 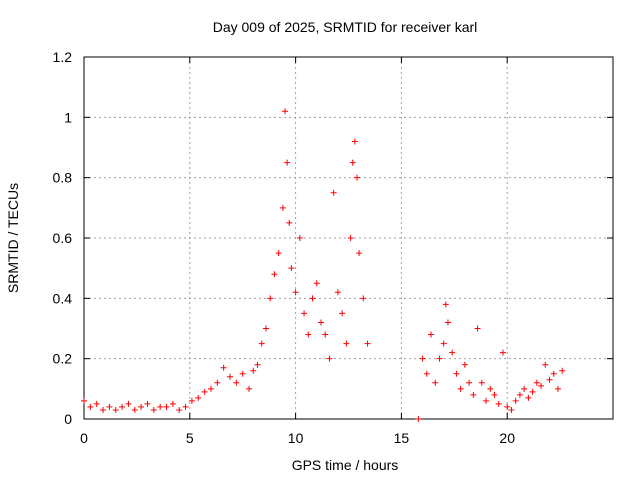 I want to click on y-tick-label: 0.2, so click(x=63, y=359).